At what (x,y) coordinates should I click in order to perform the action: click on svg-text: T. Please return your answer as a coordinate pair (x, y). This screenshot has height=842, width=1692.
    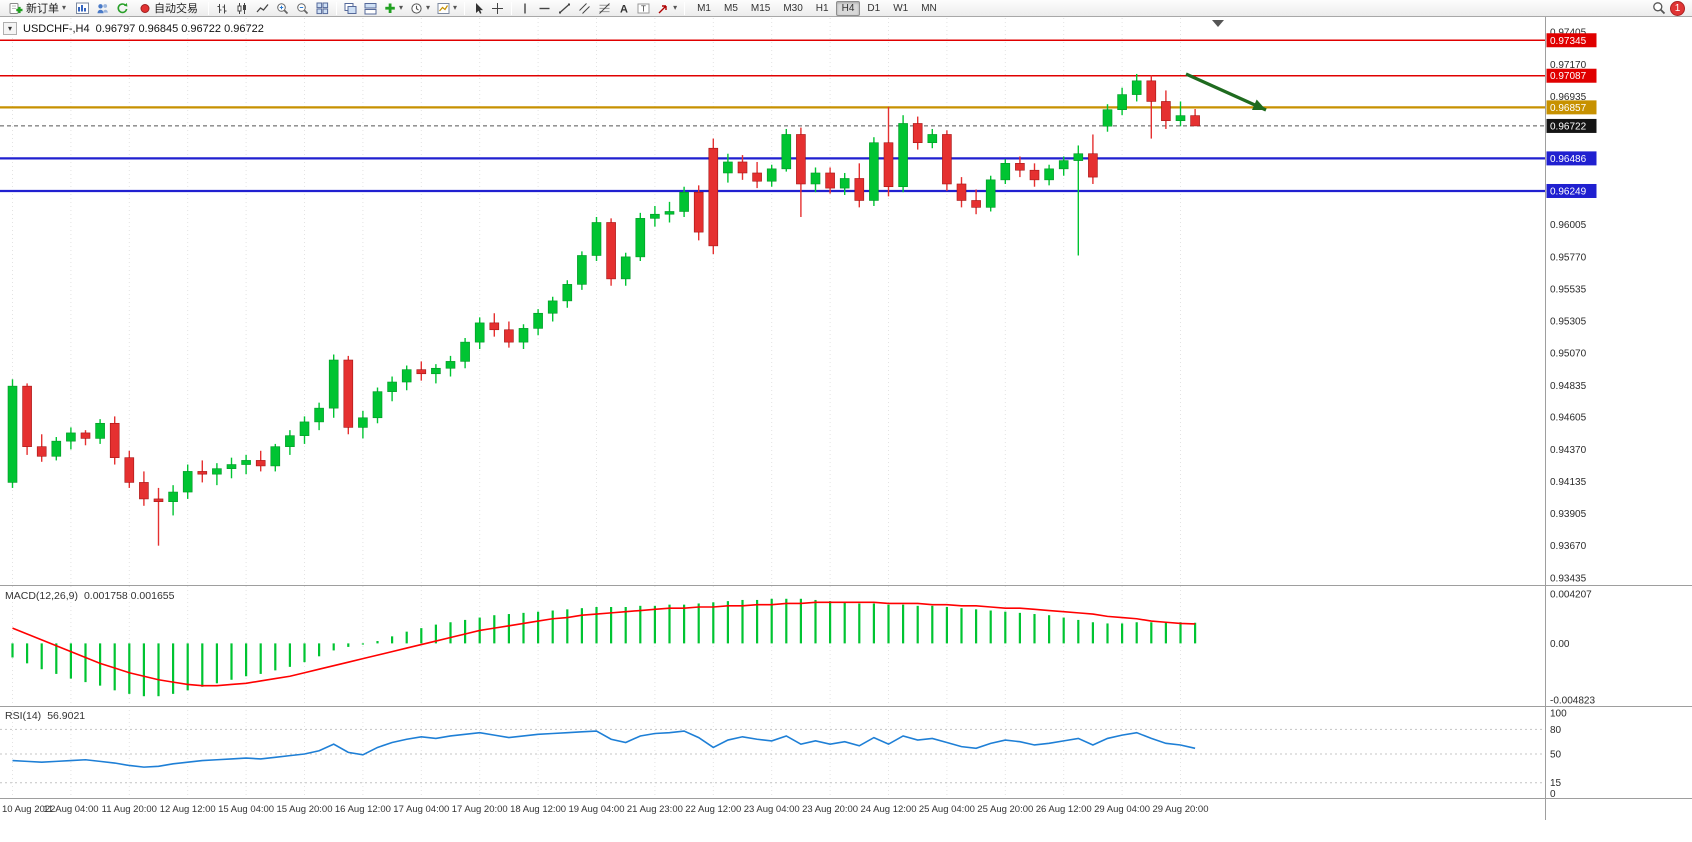
    Looking at the image, I should click on (643, 8).